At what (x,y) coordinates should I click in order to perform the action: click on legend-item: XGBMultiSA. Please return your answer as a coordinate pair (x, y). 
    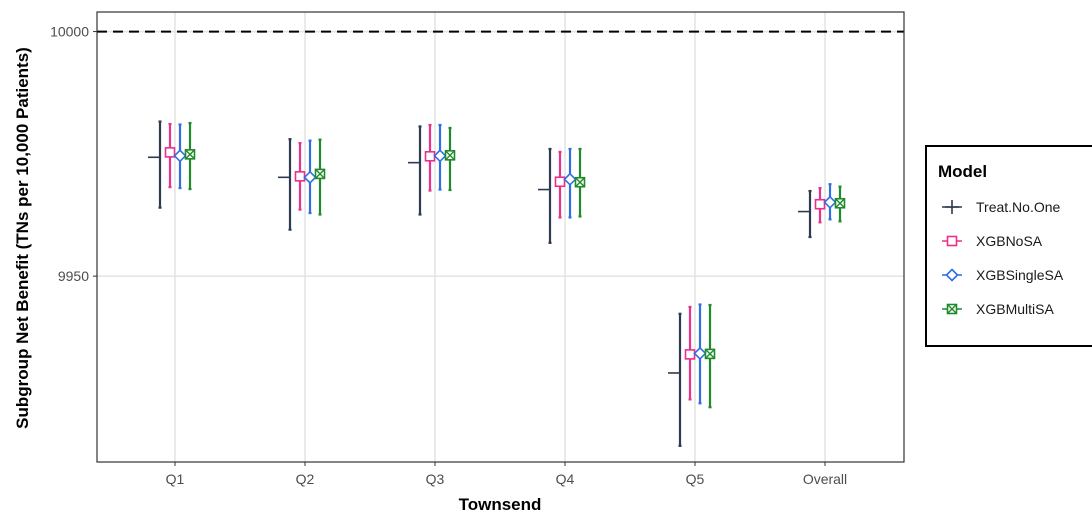
    Looking at the image, I should click on (998, 309).